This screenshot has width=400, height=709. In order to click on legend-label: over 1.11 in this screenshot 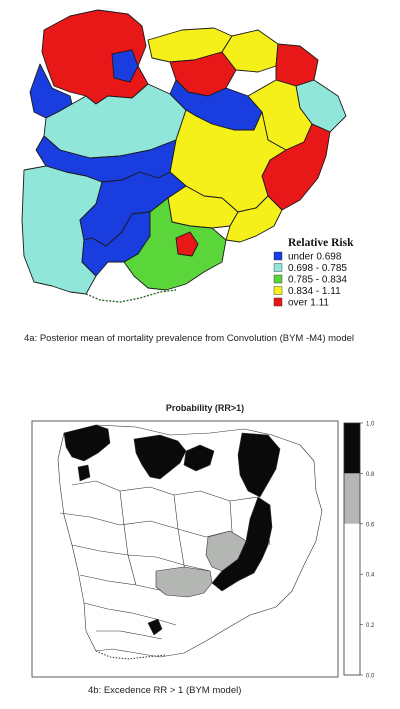, I will do `click(308, 303)`.